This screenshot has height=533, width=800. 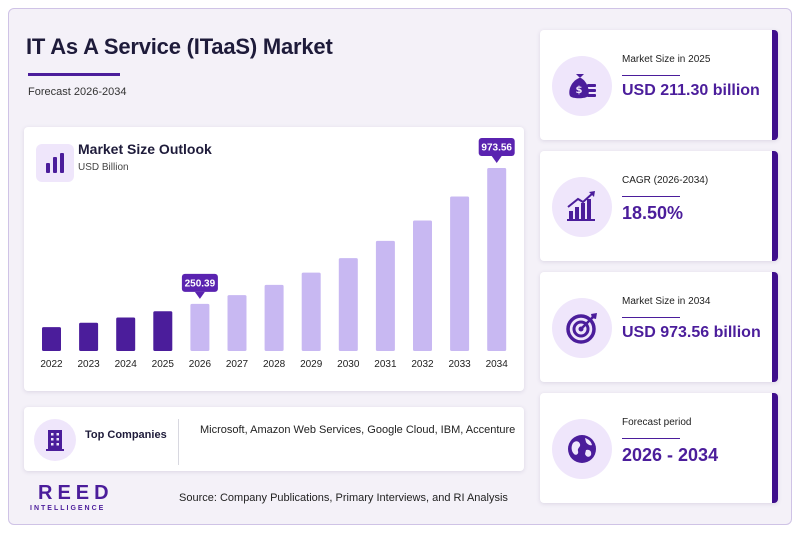 What do you see at coordinates (89, 336) in the screenshot?
I see `bar-2023` at bounding box center [89, 336].